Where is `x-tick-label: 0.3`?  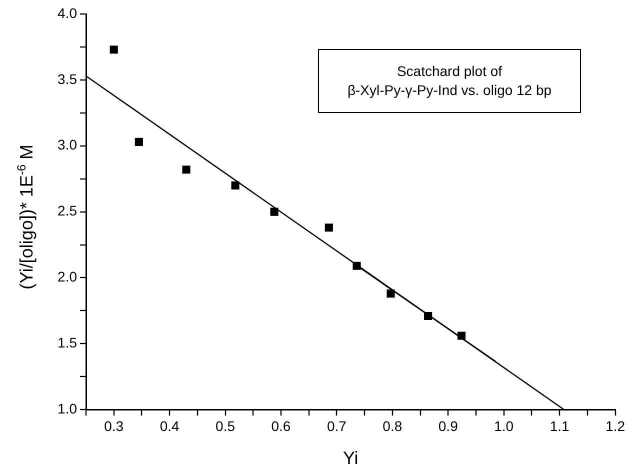 x-tick-label: 0.3 is located at coordinates (114, 426).